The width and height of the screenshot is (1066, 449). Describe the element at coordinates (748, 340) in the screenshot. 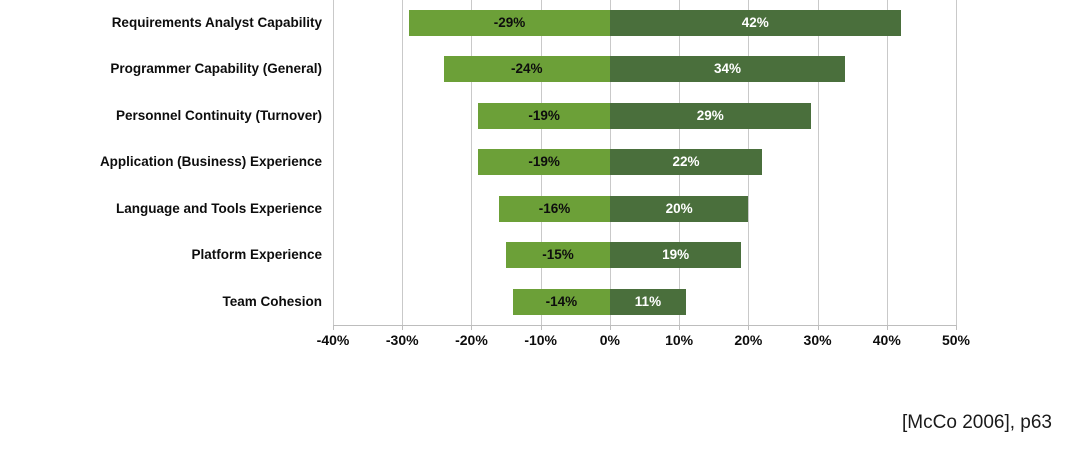

I see `x-tick-label: 20%` at that location.